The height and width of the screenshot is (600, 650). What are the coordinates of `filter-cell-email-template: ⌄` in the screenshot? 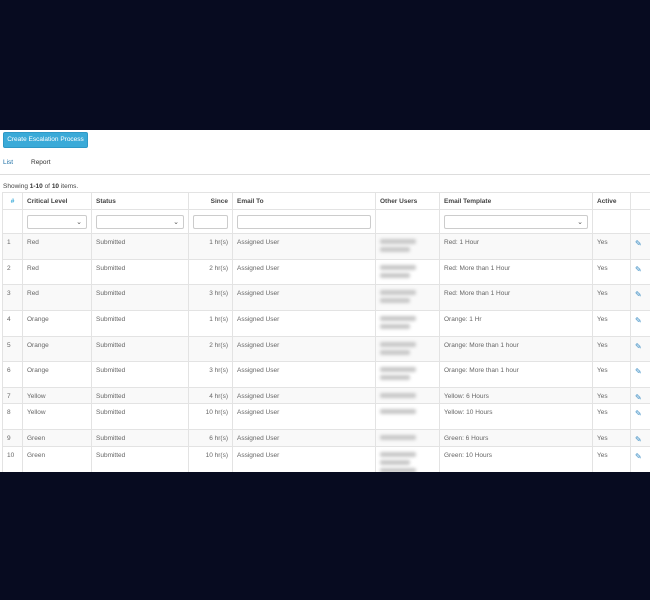 It's located at (516, 221).